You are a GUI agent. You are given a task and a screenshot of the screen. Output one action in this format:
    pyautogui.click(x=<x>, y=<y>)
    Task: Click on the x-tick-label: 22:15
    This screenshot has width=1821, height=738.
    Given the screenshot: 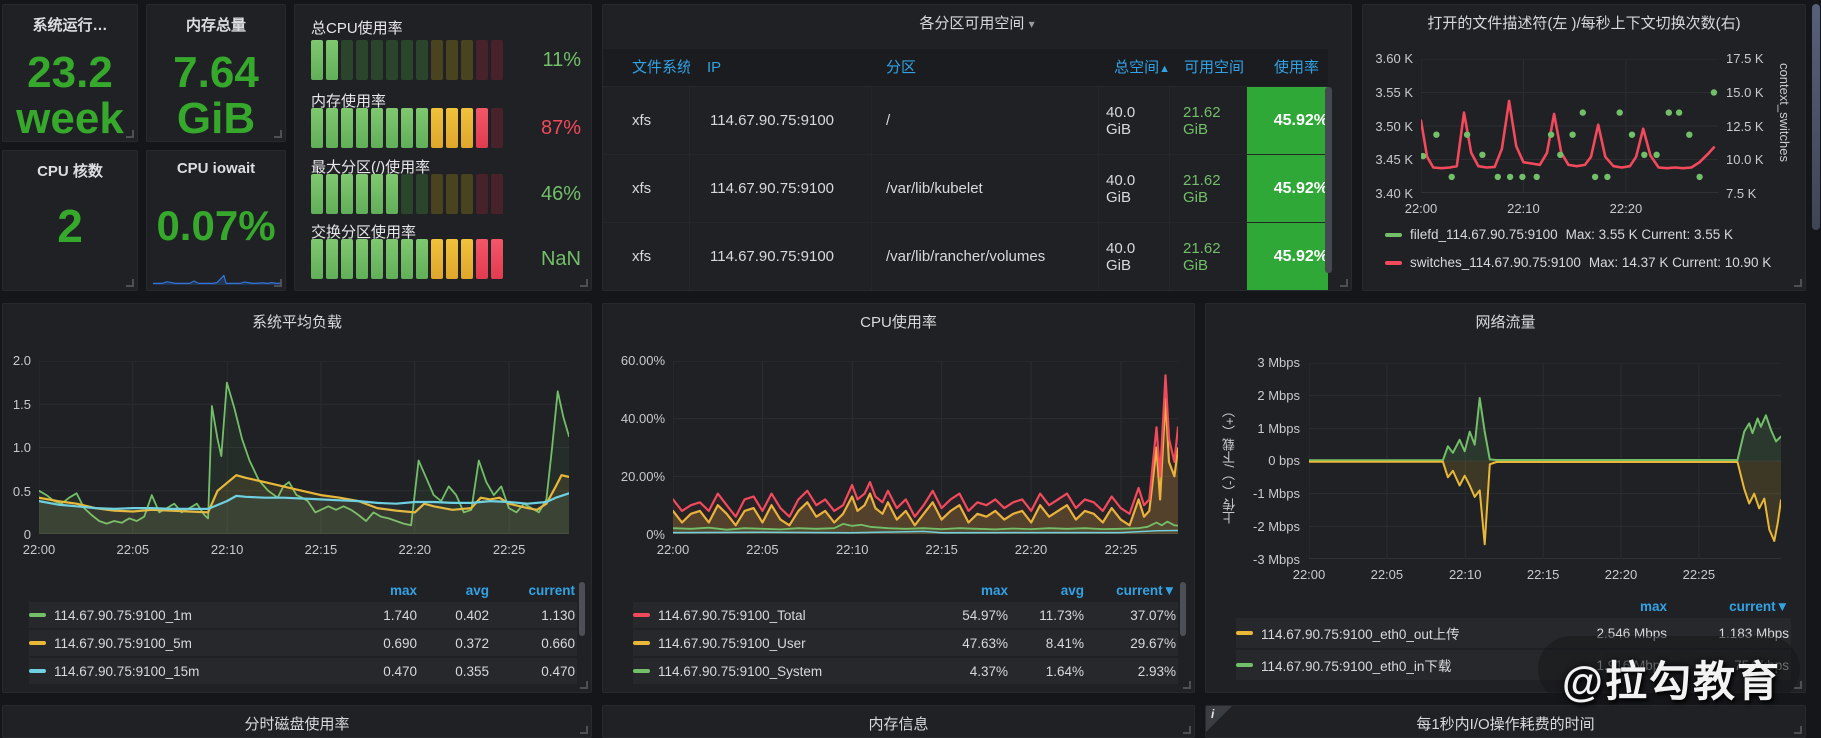 What is the action you would take?
    pyautogui.click(x=321, y=549)
    